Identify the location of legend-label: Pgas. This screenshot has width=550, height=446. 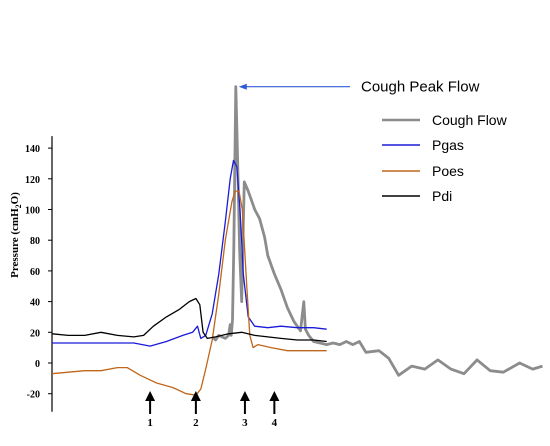
(448, 145).